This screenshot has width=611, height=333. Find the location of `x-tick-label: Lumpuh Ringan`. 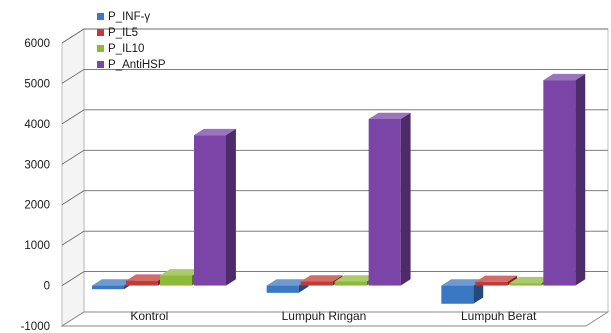

x-tick-label: Lumpuh Ringan is located at coordinates (324, 316).